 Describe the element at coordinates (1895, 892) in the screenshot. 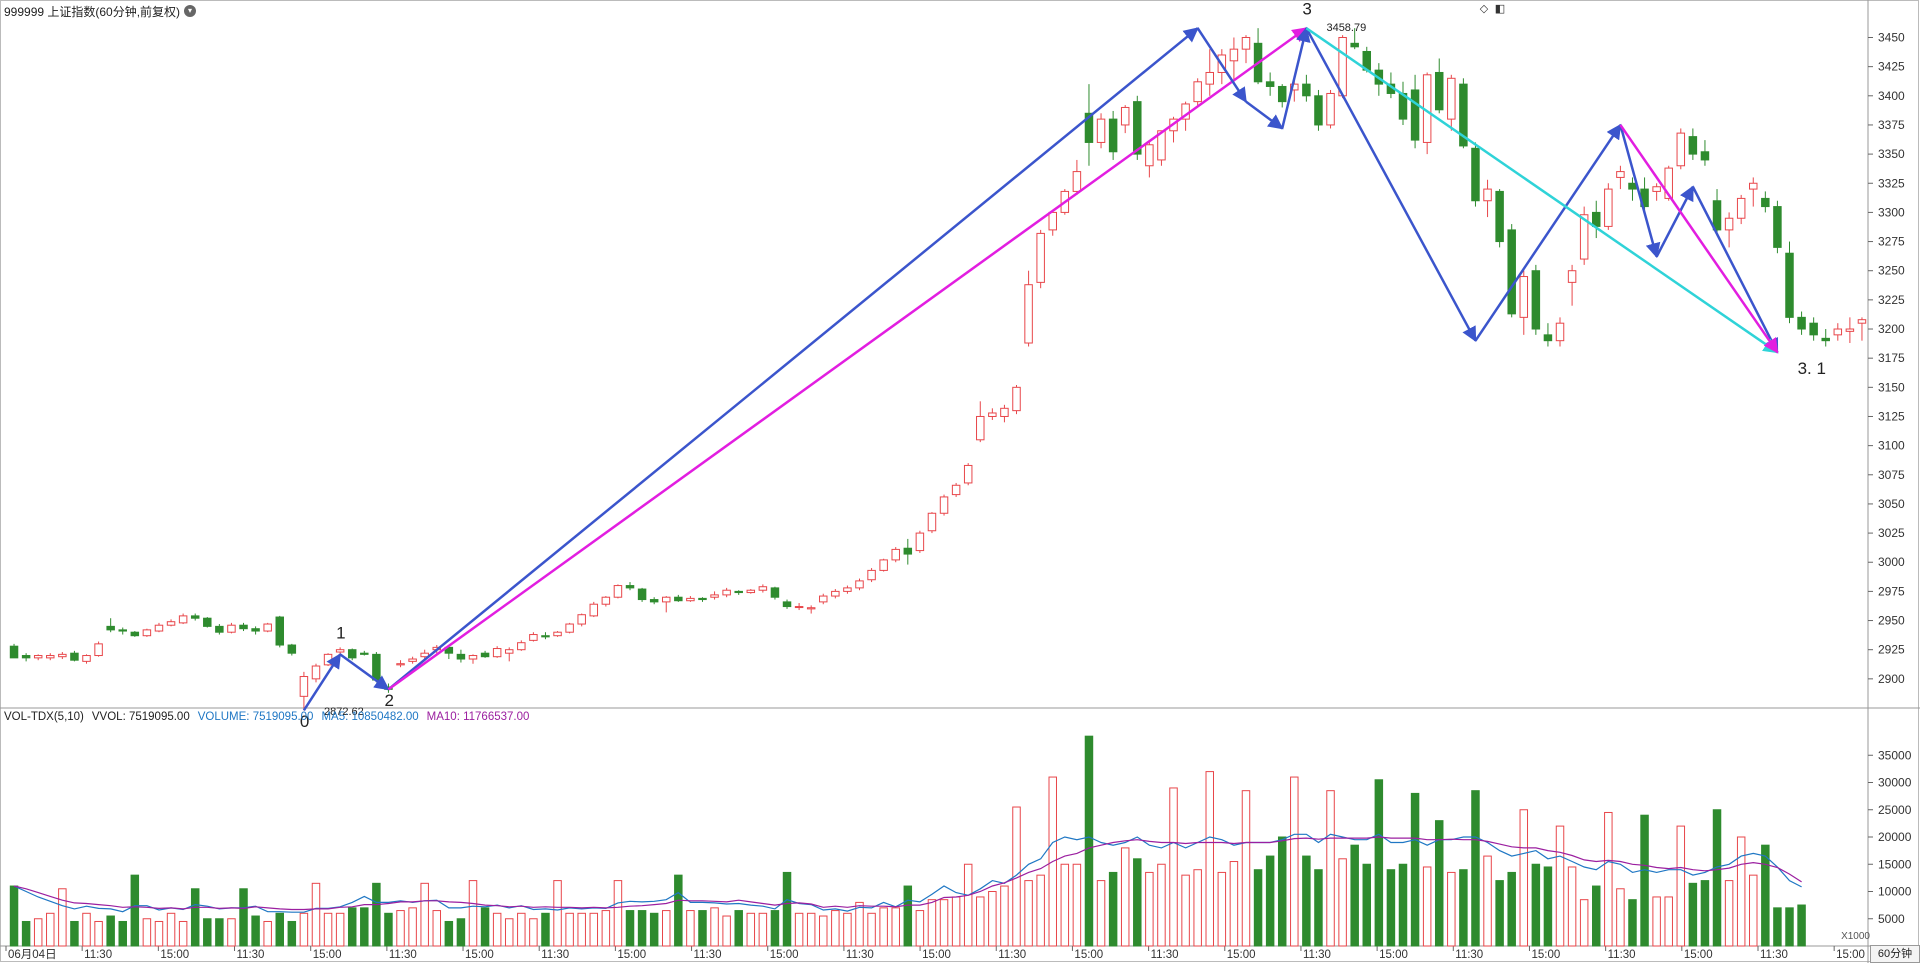

I see `volume-tick-label: 10000` at that location.